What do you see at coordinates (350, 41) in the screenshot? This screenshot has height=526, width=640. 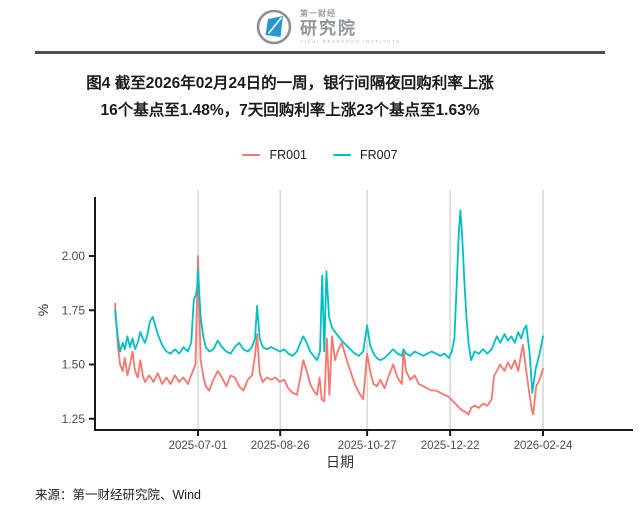 I see `logo-brand-caption: YICAI RESEARCH INSTITUTE` at bounding box center [350, 41].